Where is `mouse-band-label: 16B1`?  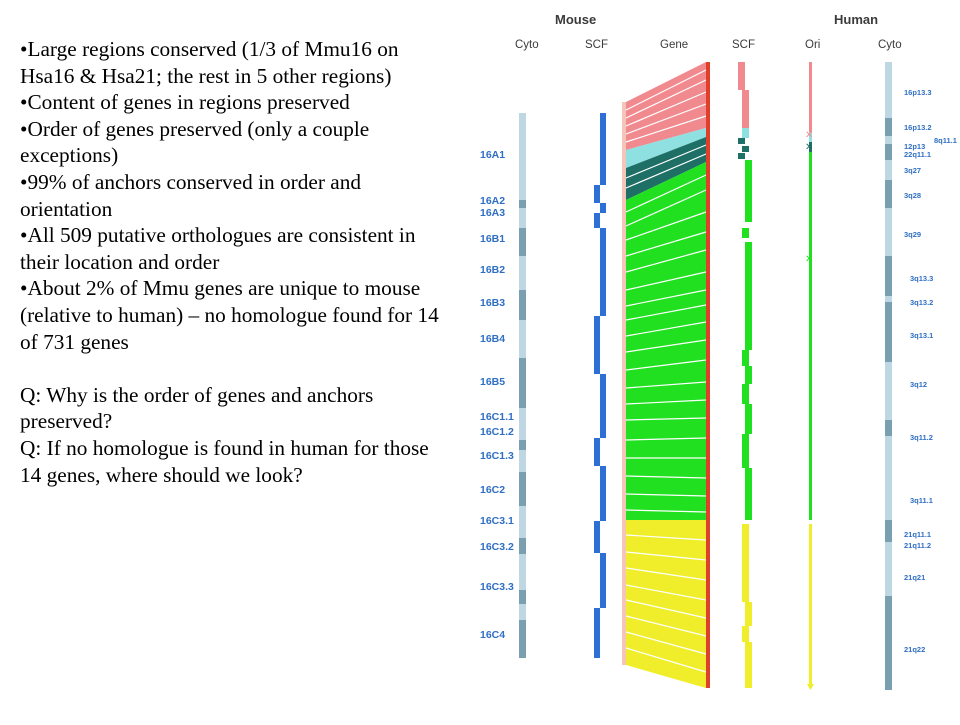
mouse-band-label: 16B1 is located at coordinates (492, 239).